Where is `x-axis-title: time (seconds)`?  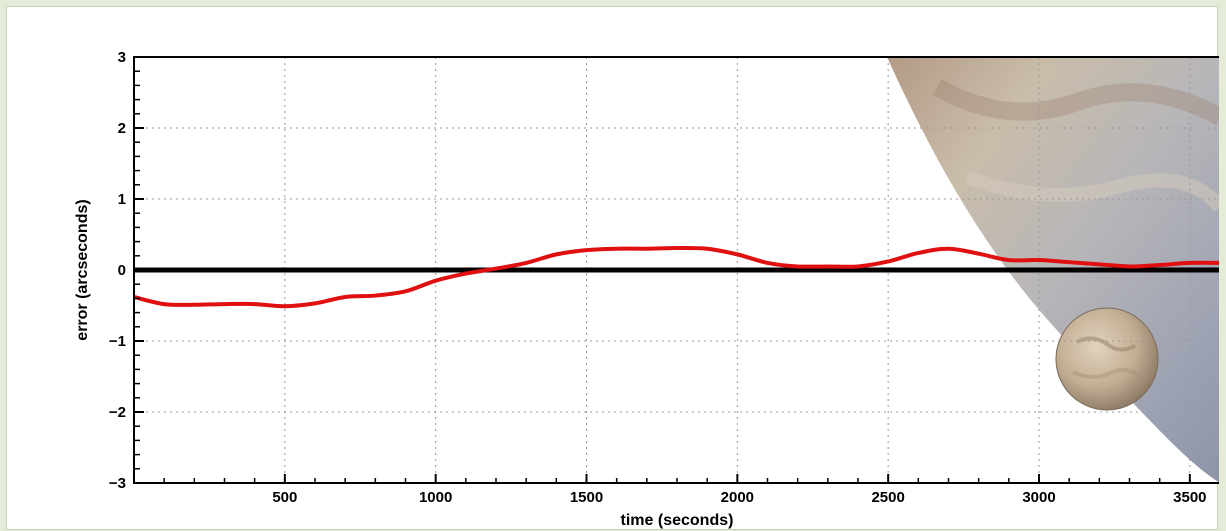
x-axis-title: time (seconds) is located at coordinates (677, 520).